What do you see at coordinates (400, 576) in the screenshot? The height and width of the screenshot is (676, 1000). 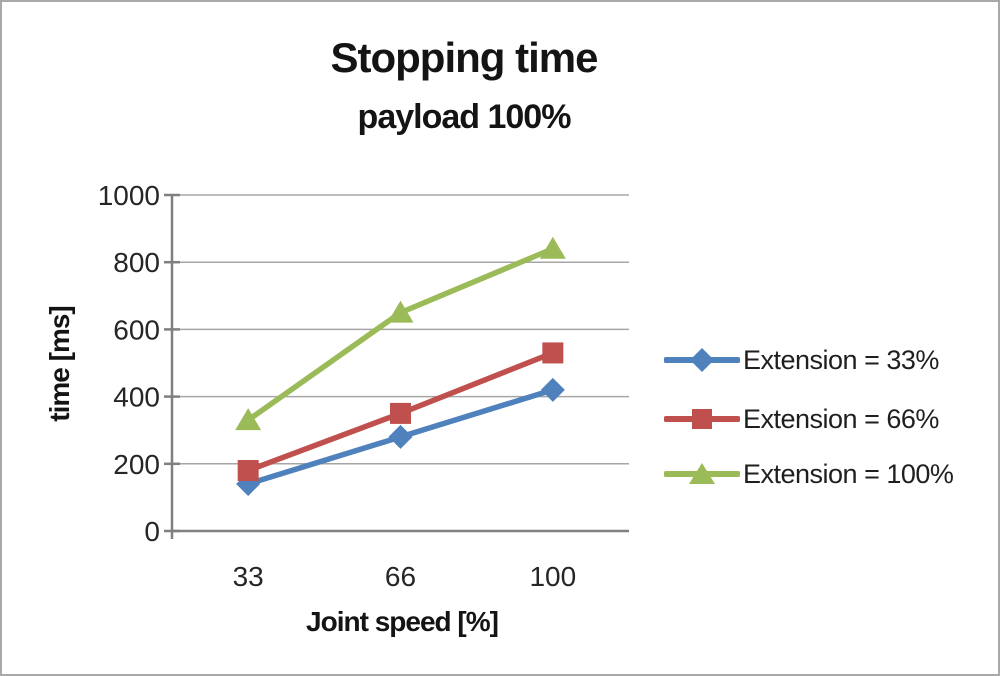 I see `x-tick-label: 66` at bounding box center [400, 576].